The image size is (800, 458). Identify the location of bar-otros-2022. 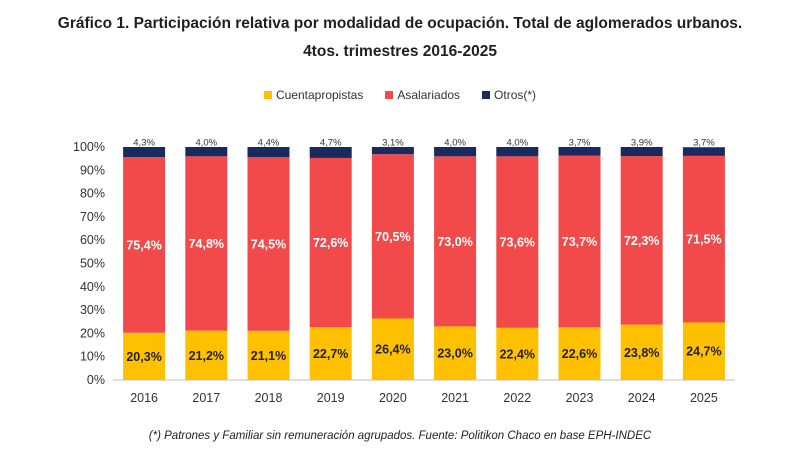
(517, 152).